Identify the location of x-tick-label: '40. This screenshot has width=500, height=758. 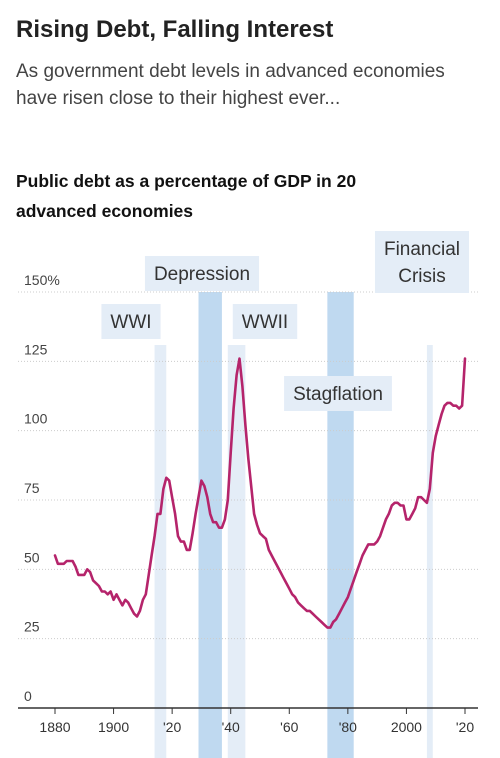
(231, 727).